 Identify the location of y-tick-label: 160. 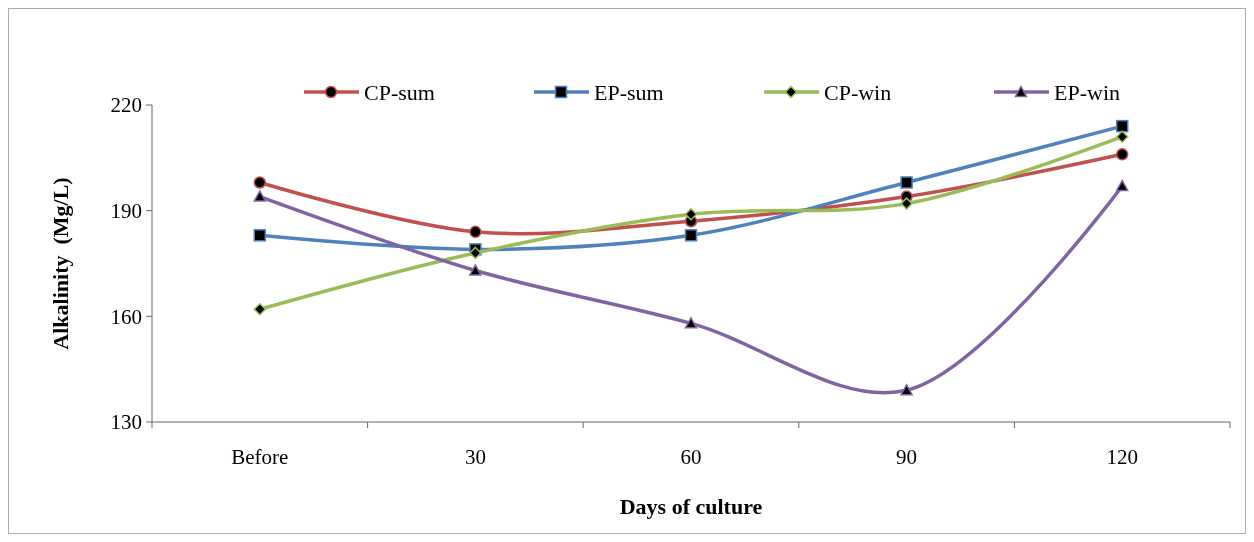
(126, 316).